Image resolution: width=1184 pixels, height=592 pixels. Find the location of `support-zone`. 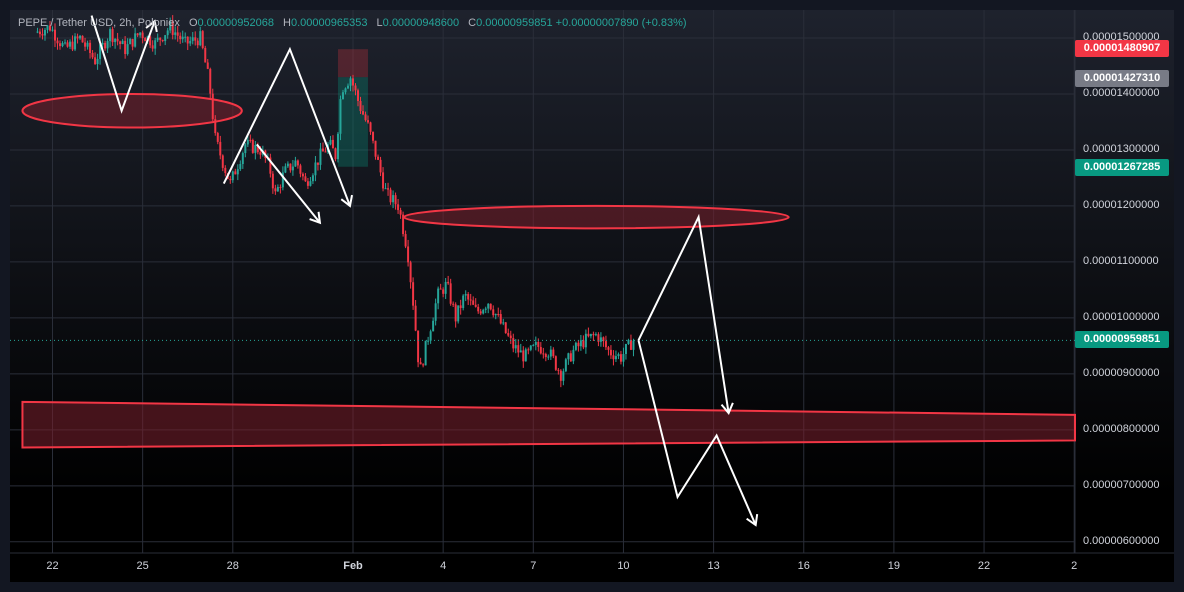

support-zone is located at coordinates (548, 424).